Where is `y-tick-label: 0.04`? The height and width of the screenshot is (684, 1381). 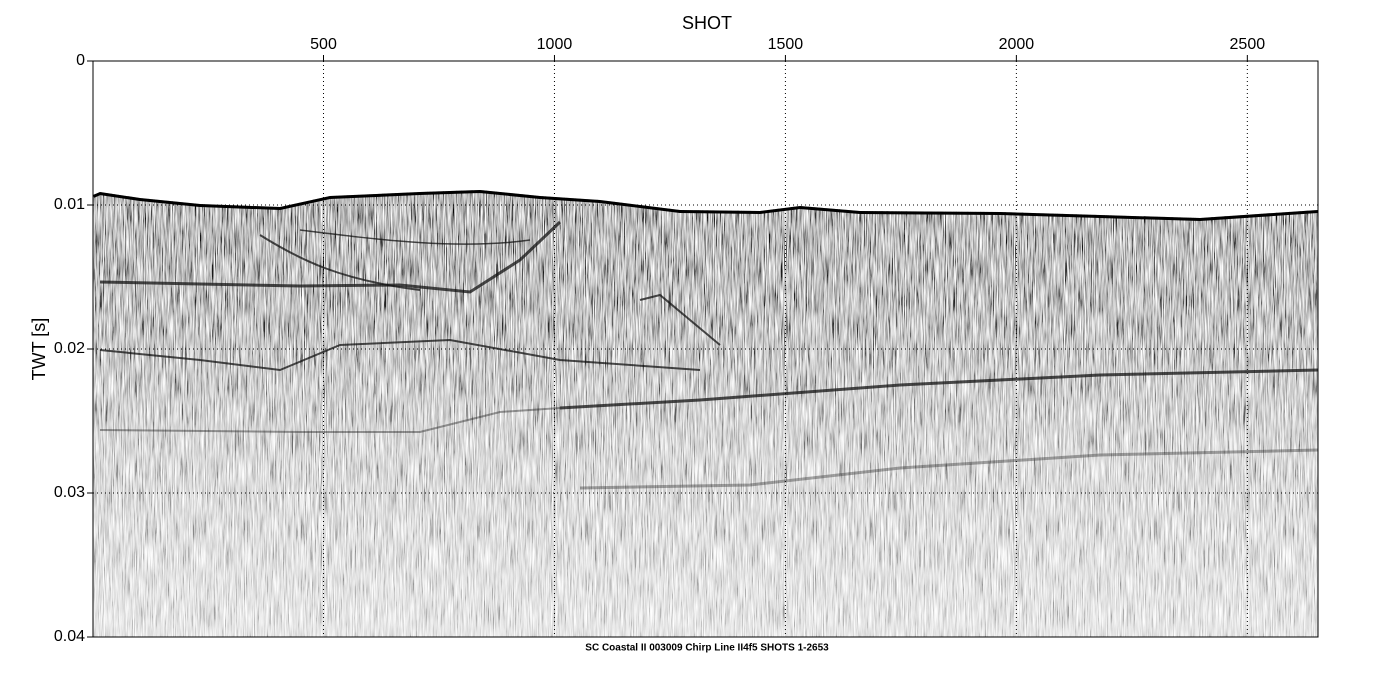
y-tick-label: 0.04 is located at coordinates (69, 636).